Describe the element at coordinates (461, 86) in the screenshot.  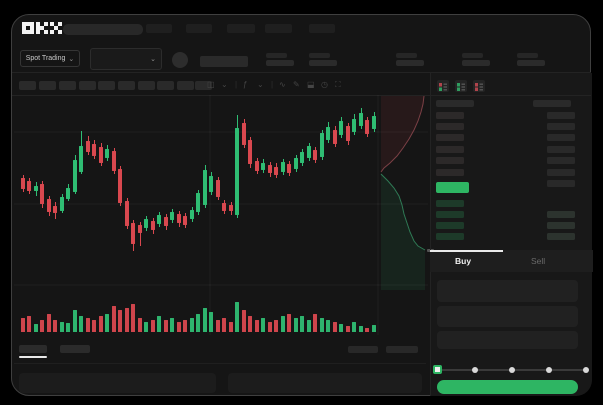
I see `book-bids-icon` at that location.